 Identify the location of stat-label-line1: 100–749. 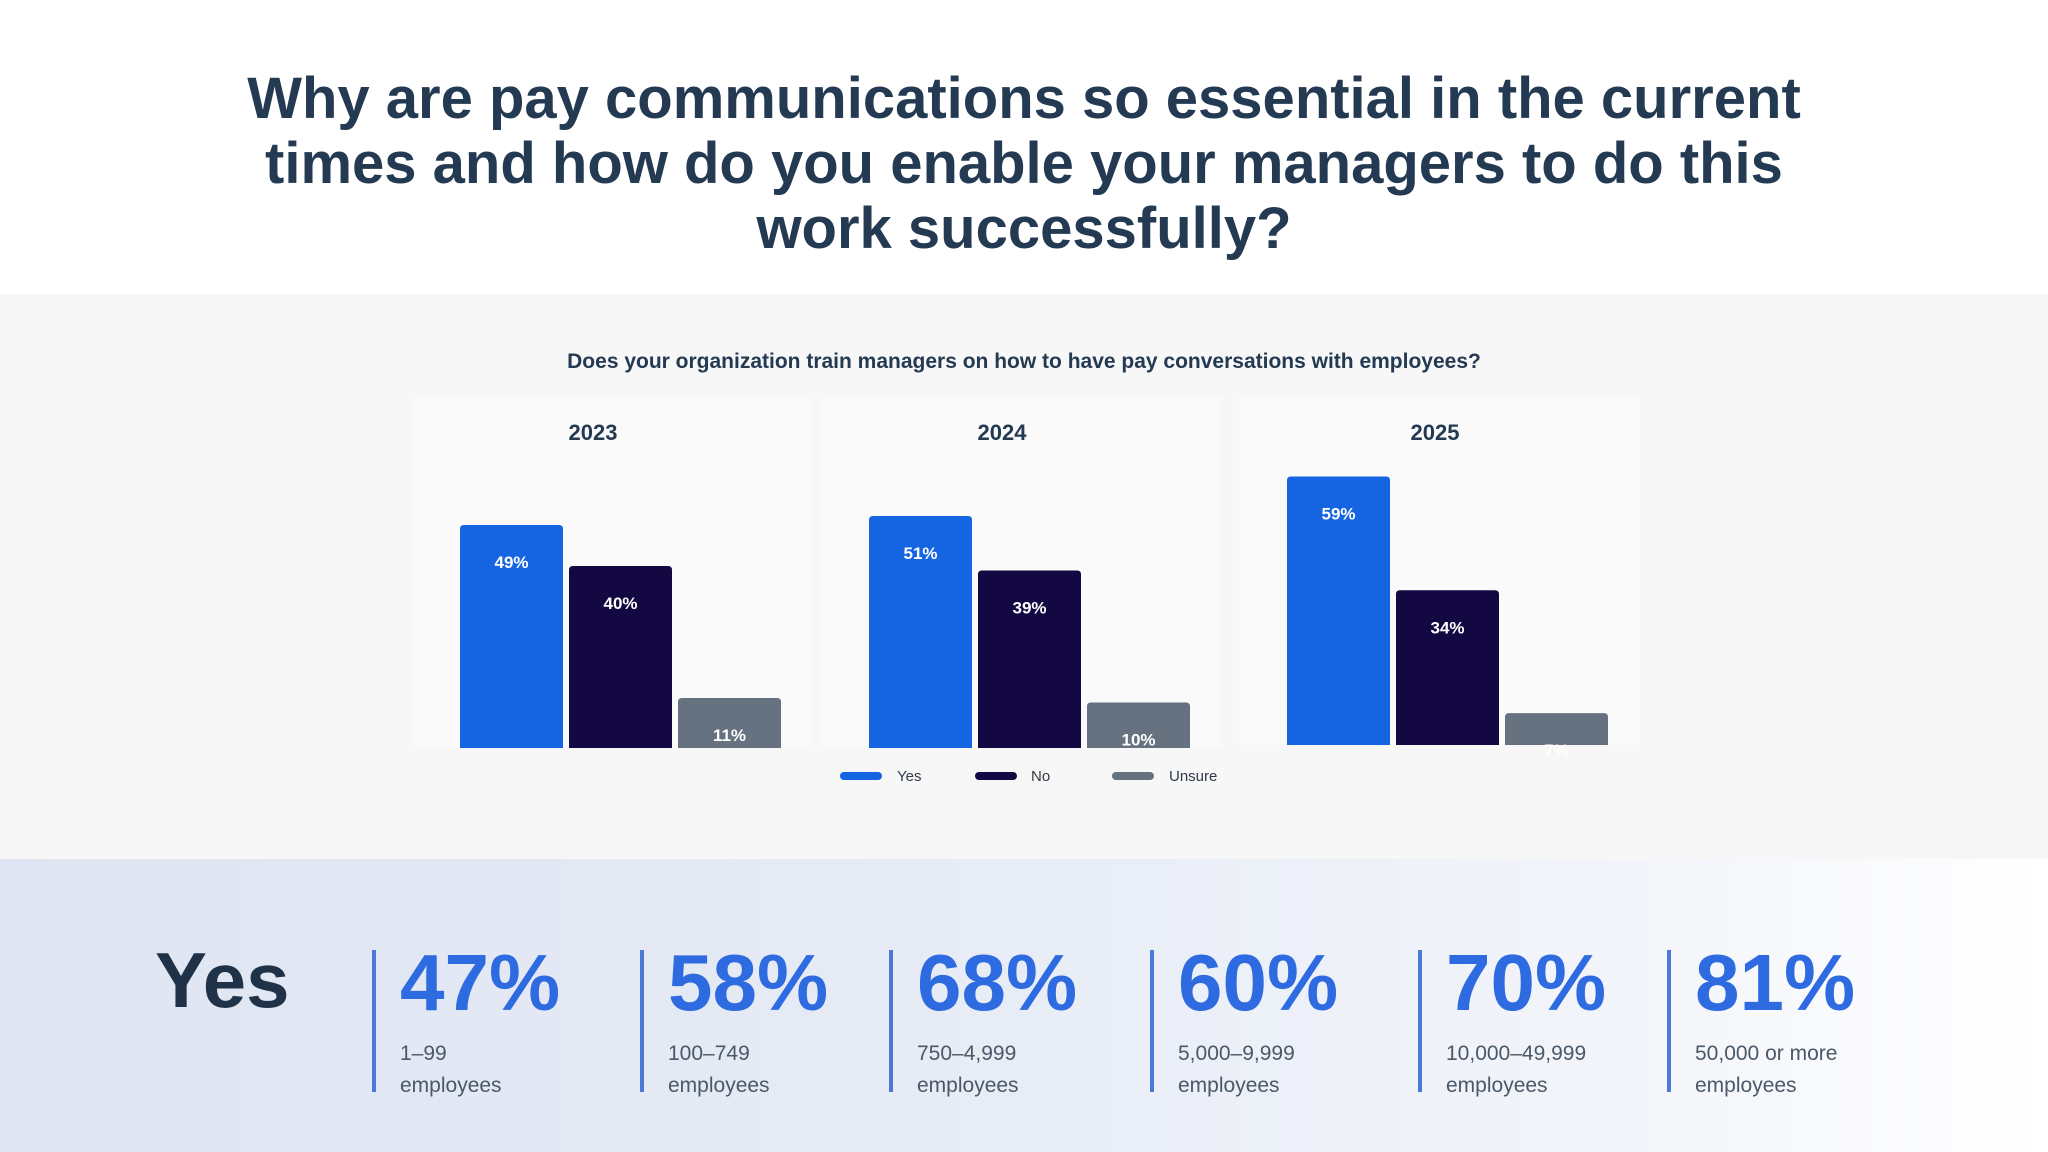
(709, 1053).